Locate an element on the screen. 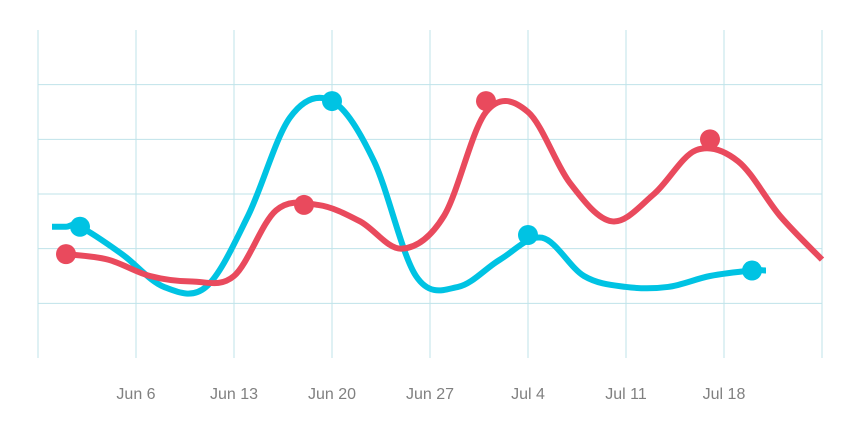 This screenshot has height=436, width=864. x-axis-ticks: Jun 6 Jun 13 Jun 20 Jun 27 Jul 4 Jul 11 Jul 18 is located at coordinates (430, 394).